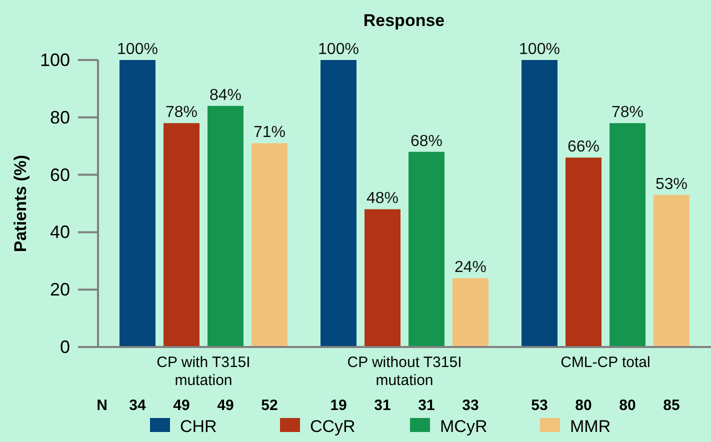 The height and width of the screenshot is (442, 711). Describe the element at coordinates (404, 20) in the screenshot. I see `chart-title: Response` at that location.